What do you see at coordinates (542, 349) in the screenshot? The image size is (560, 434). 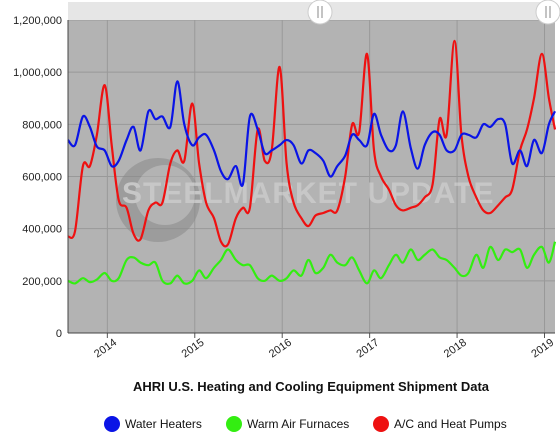 I see `x-tick-label: 2019` at bounding box center [542, 349].